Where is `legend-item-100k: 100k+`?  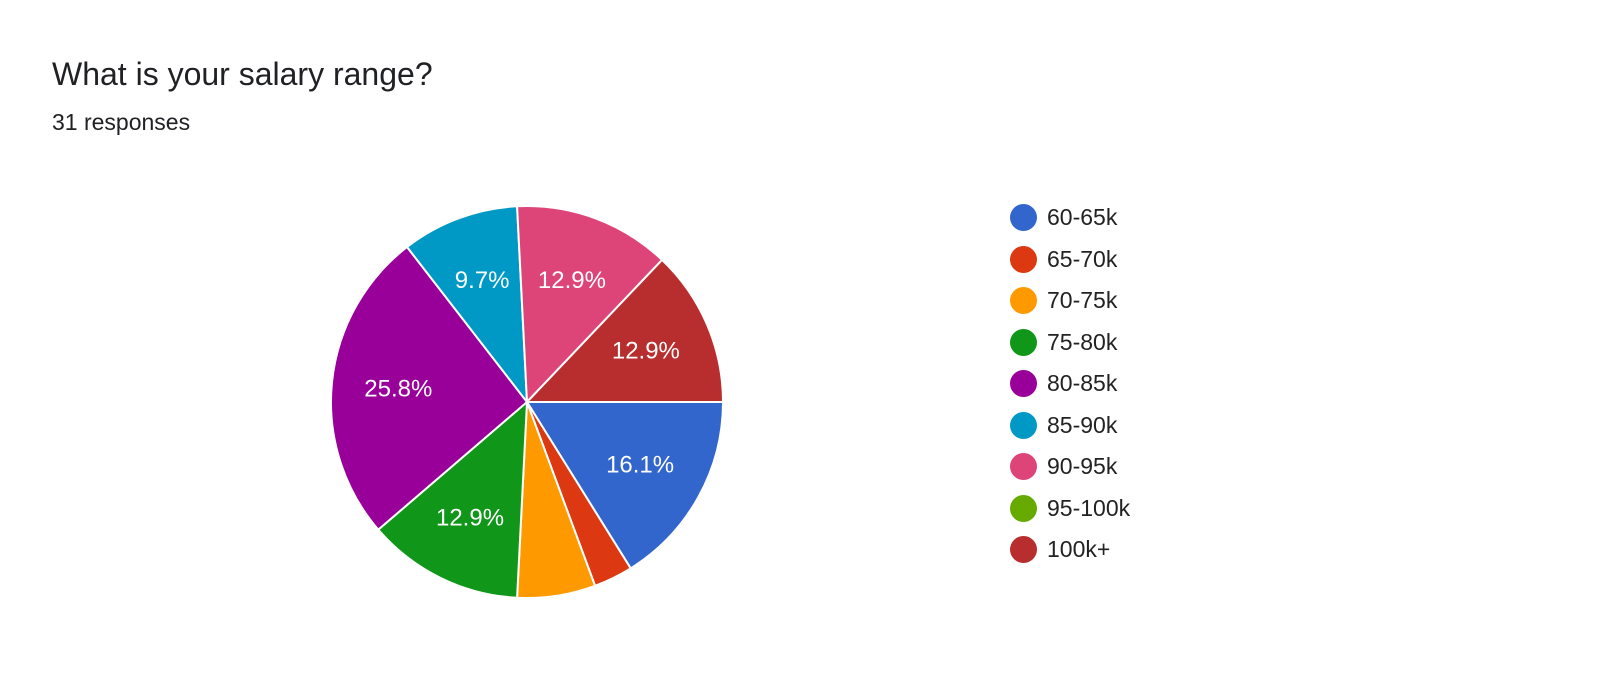 legend-item-100k: 100k+ is located at coordinates (1070, 550).